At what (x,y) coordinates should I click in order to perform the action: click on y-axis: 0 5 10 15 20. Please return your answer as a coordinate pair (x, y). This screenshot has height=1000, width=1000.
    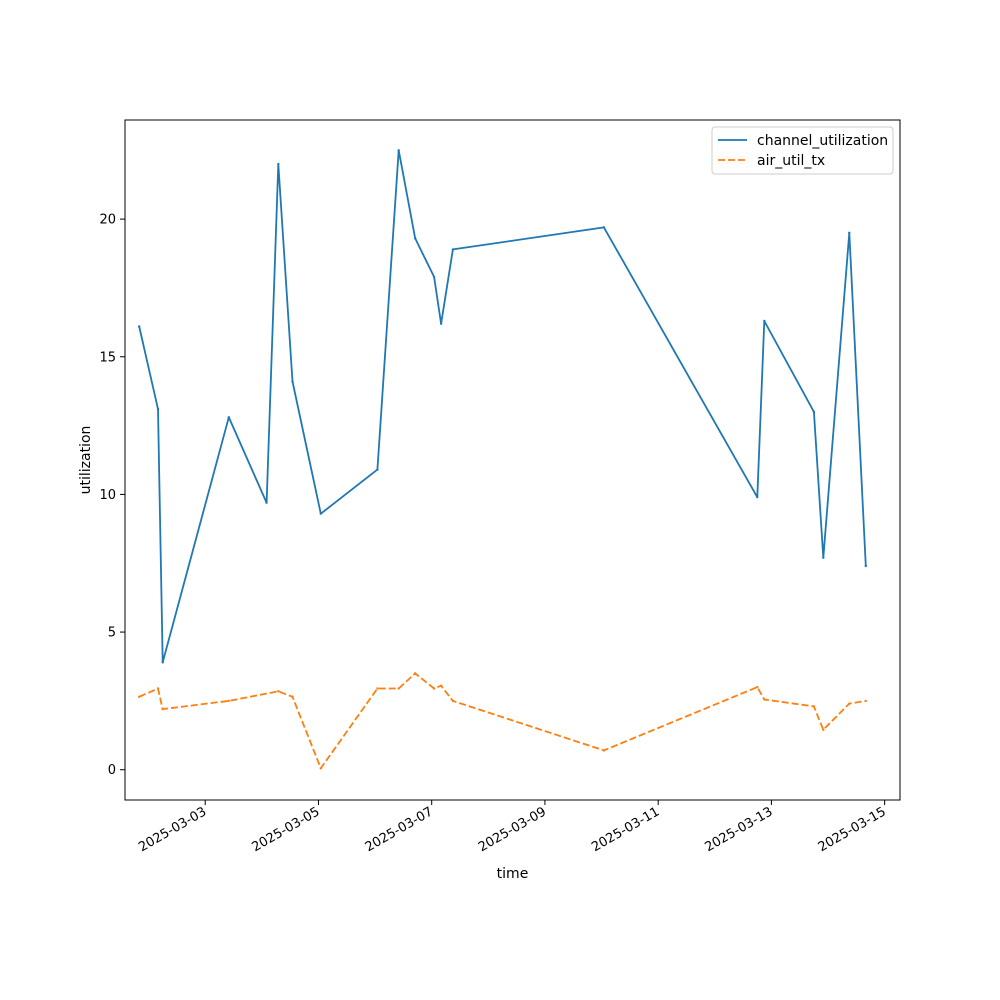
    Looking at the image, I should click on (112, 495).